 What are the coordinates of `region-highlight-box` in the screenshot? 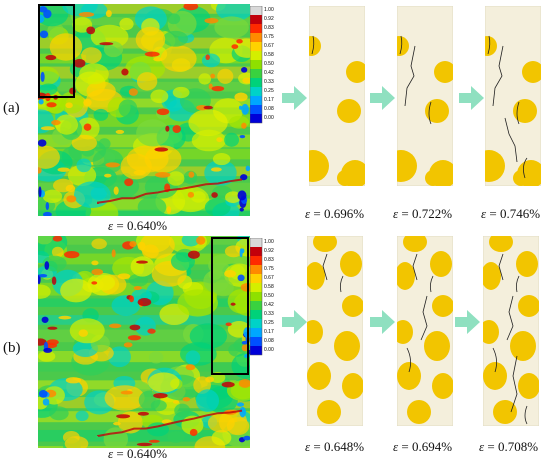 It's located at (230, 306).